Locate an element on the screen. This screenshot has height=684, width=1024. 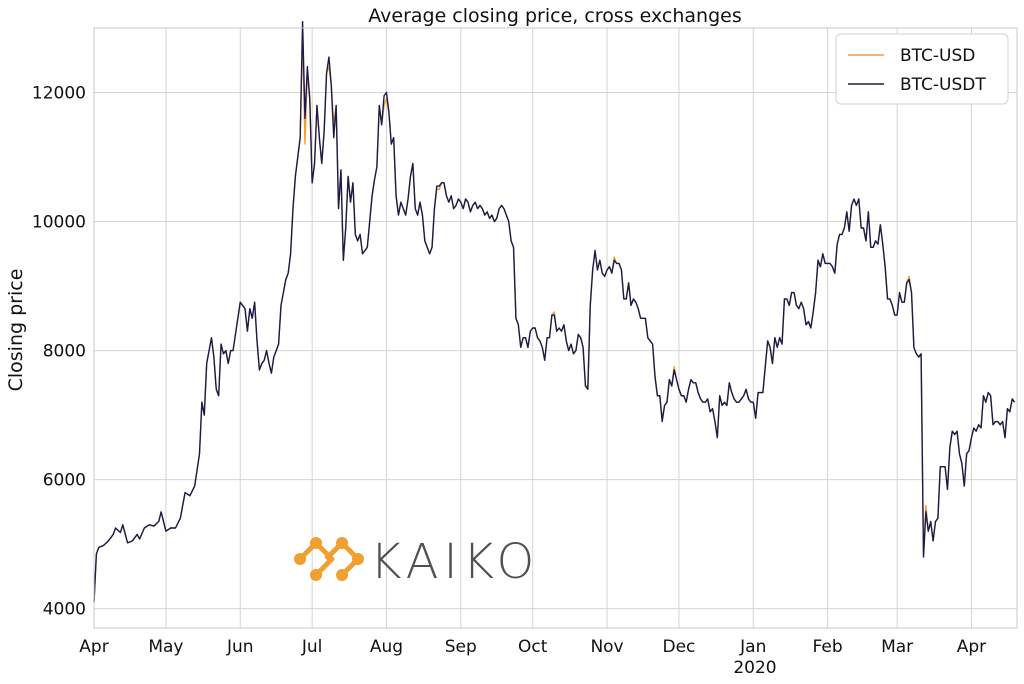
legend-label-btc-usd: BTC-USD is located at coordinates (937, 56).